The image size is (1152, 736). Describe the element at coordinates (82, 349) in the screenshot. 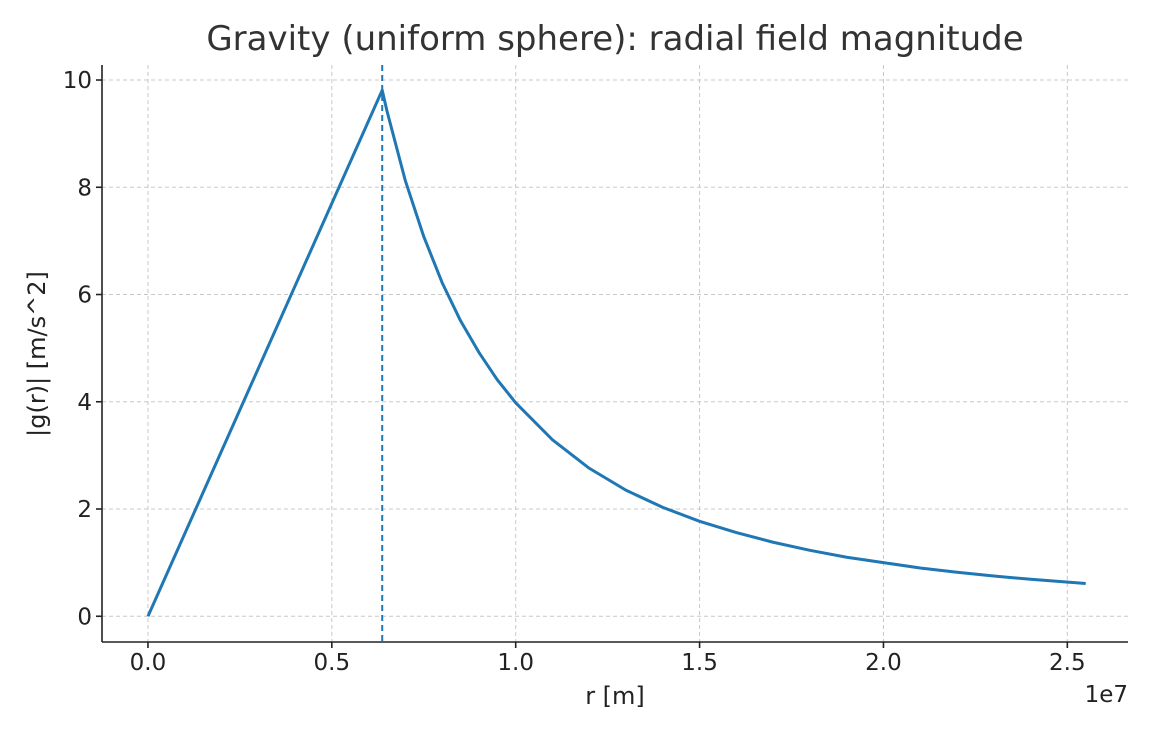

I see `y-ticks: 0 2 4 6 8 10` at that location.